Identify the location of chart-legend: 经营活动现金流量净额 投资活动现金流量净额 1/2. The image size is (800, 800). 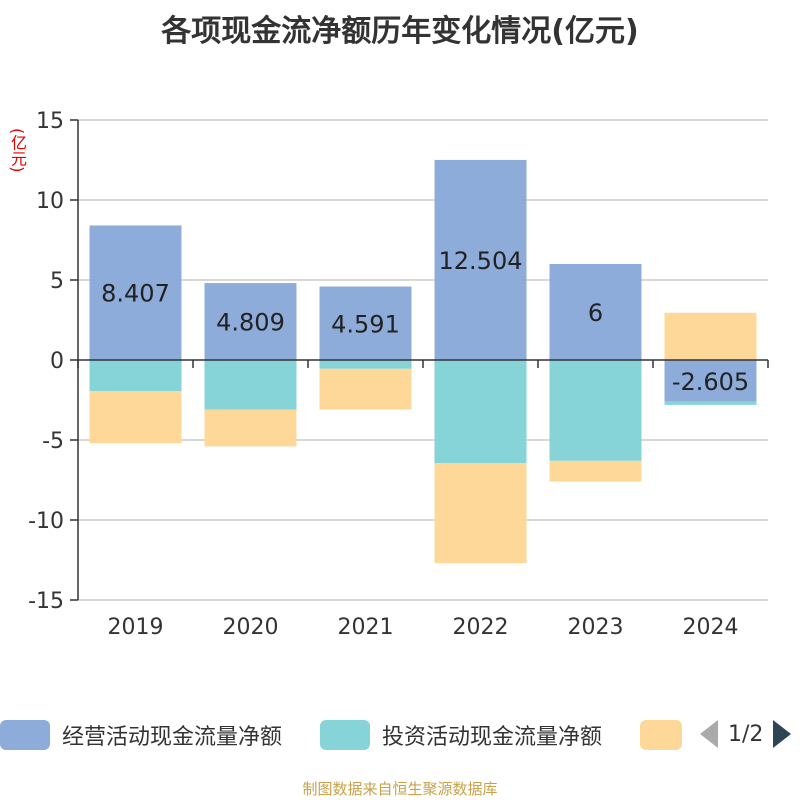
(400, 735).